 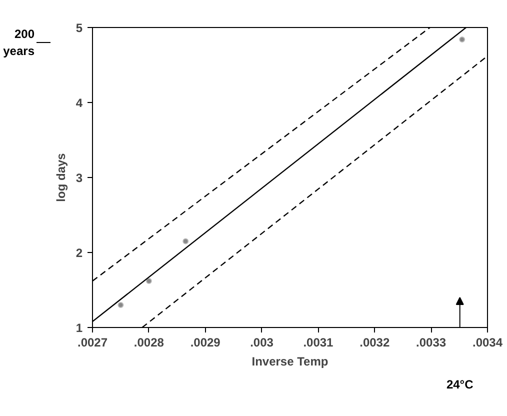 What do you see at coordinates (487, 343) in the screenshot?
I see `x-tick-label: .0034` at bounding box center [487, 343].